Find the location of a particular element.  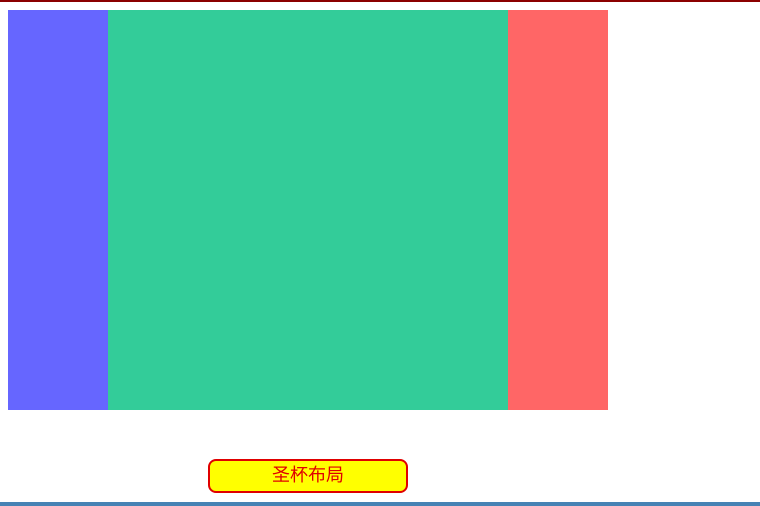

top-divider is located at coordinates (380, 1).